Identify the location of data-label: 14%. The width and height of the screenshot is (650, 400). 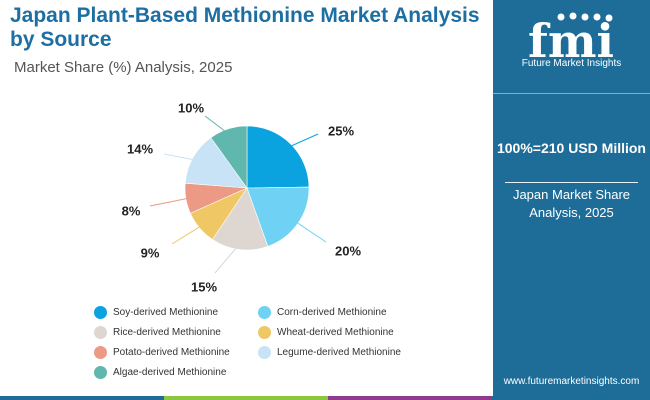
(140, 148).